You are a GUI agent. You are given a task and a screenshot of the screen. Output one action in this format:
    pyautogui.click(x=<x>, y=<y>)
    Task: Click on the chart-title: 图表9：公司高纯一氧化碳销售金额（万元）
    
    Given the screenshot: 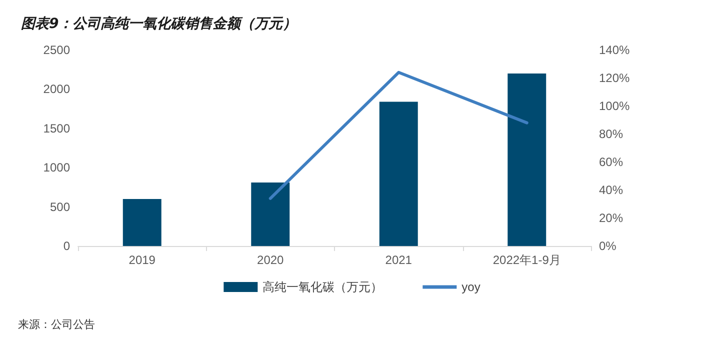 What is the action you would take?
    pyautogui.click(x=159, y=23)
    